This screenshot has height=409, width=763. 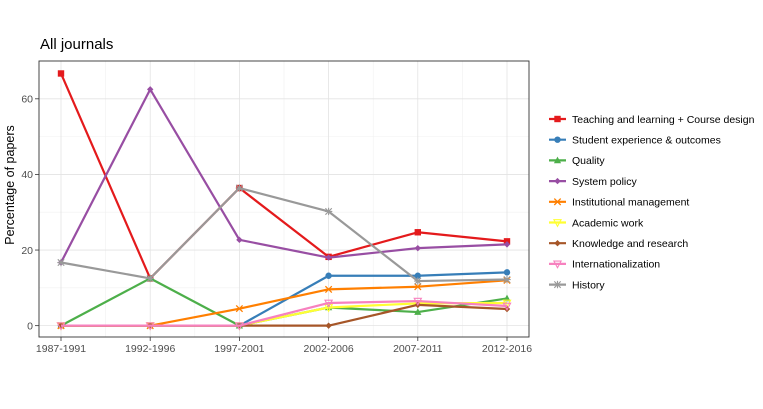 I want to click on legend-label: Teaching and learning + Course design, so click(x=663, y=120).